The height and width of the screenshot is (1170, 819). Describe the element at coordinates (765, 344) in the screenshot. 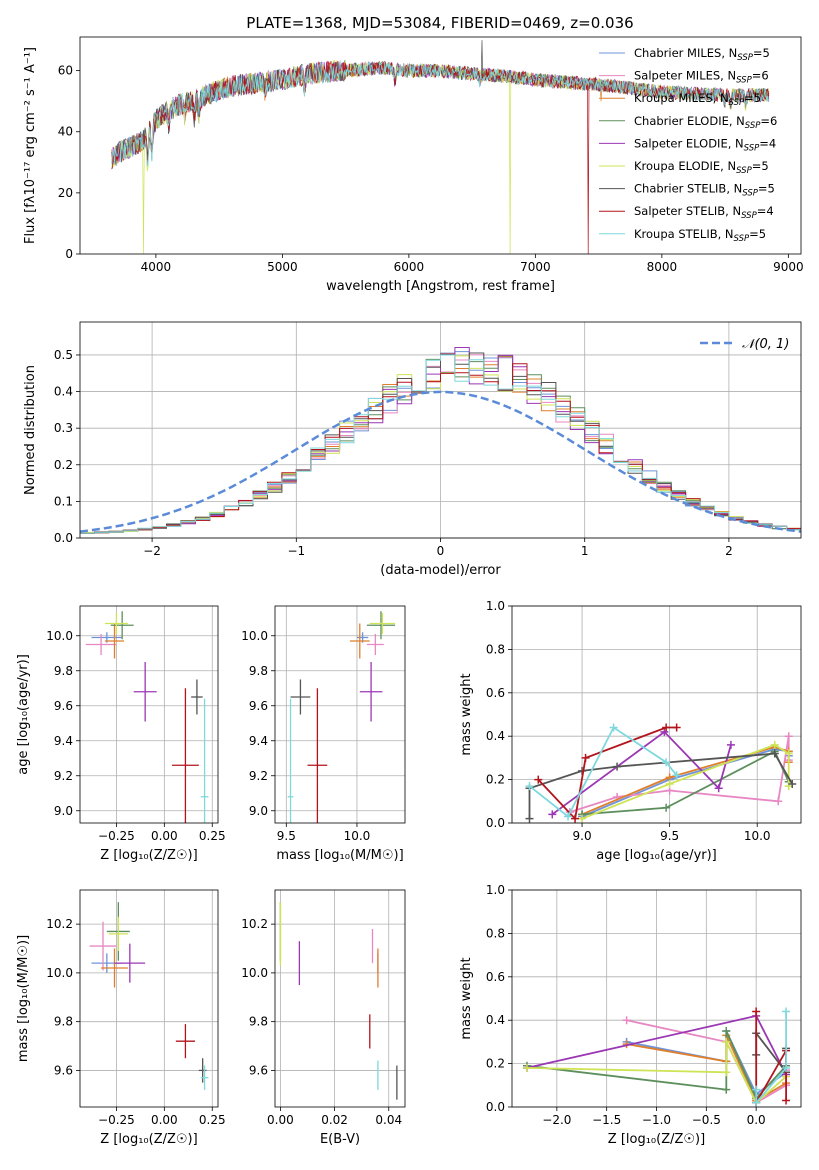

I see `legend-label: 𝒩(0, 1)` at that location.